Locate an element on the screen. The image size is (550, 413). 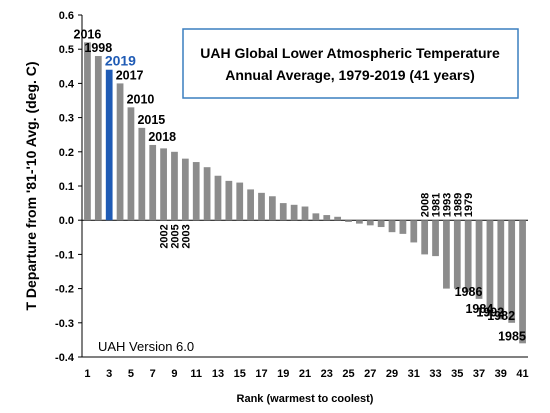
x-tick-label: 39 is located at coordinates (501, 374).